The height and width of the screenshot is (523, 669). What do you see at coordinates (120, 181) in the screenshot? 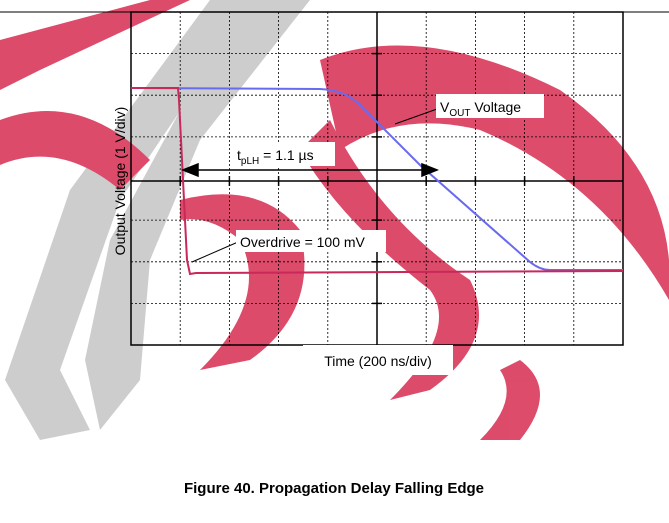
I see `y-axis-label: Output Voltage (1 V/div)` at bounding box center [120, 181].